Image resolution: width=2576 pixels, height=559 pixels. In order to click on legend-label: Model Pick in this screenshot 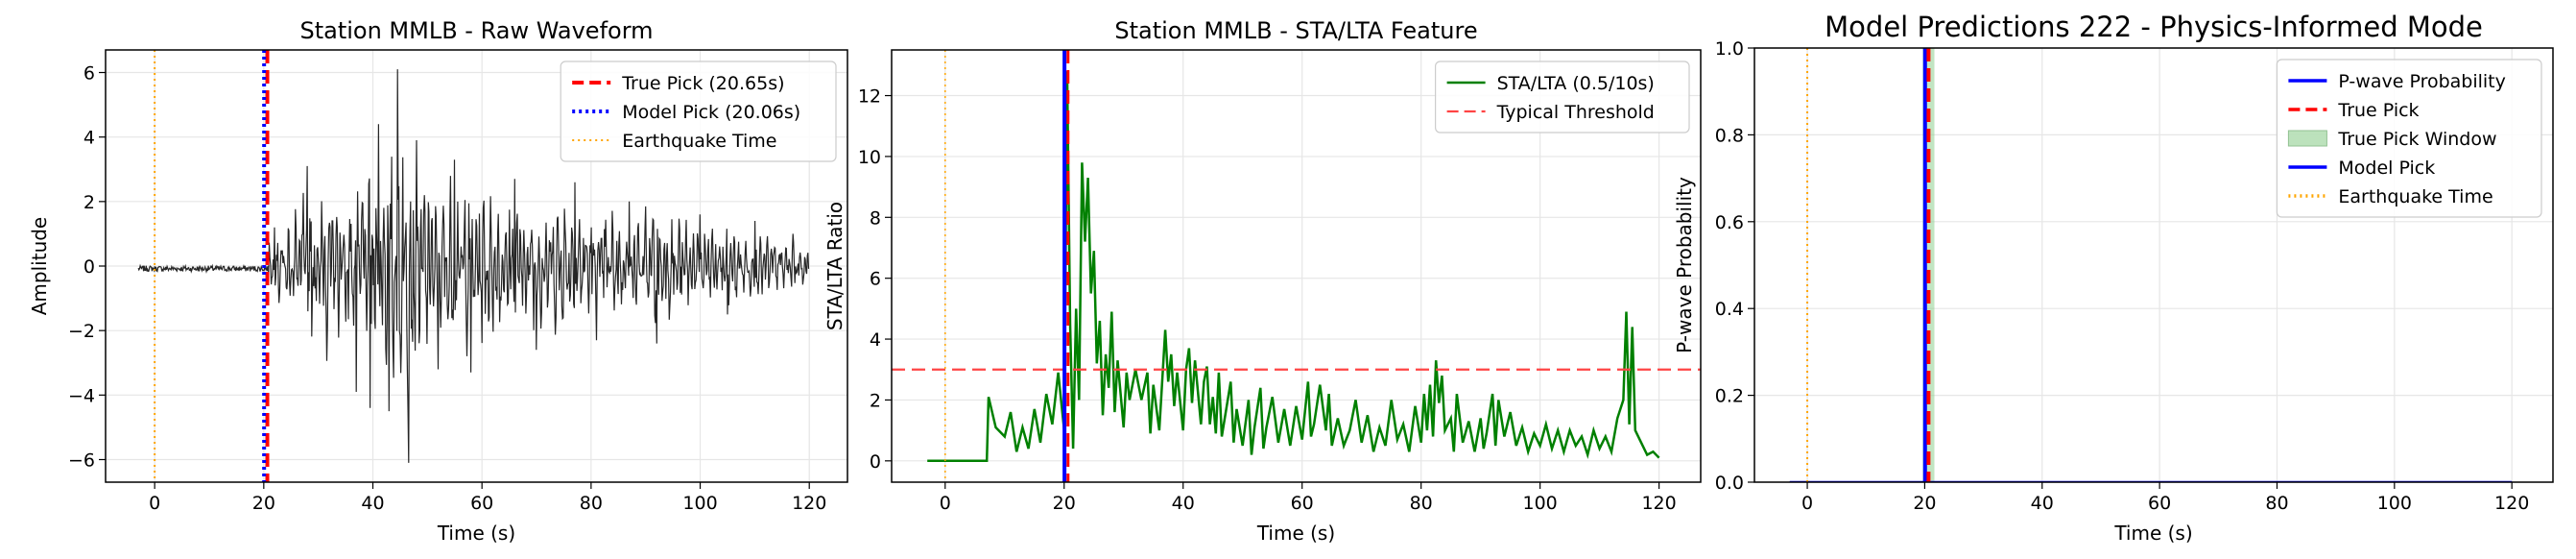, I will do `click(2386, 168)`.